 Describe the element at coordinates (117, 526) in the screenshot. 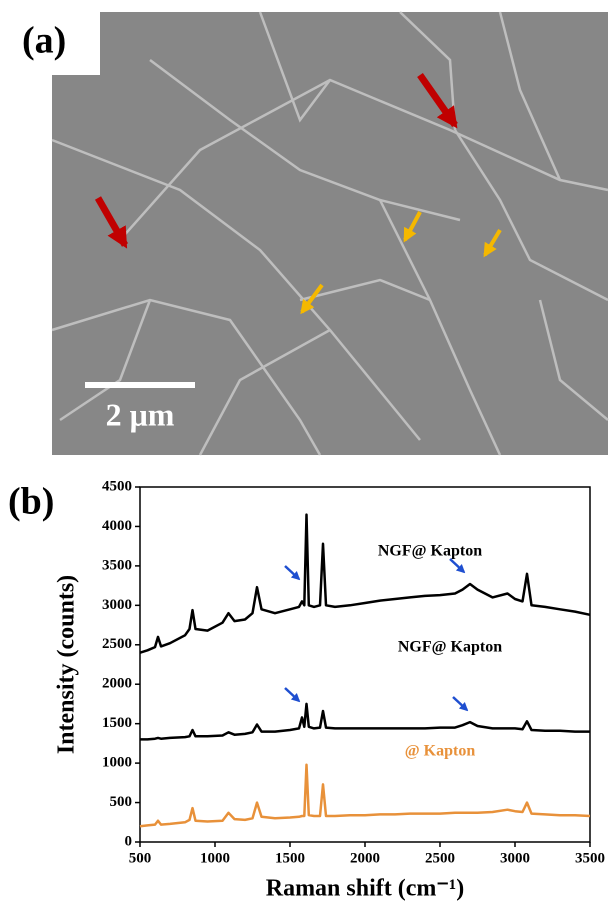

I see `y-tick-label: 4000` at that location.